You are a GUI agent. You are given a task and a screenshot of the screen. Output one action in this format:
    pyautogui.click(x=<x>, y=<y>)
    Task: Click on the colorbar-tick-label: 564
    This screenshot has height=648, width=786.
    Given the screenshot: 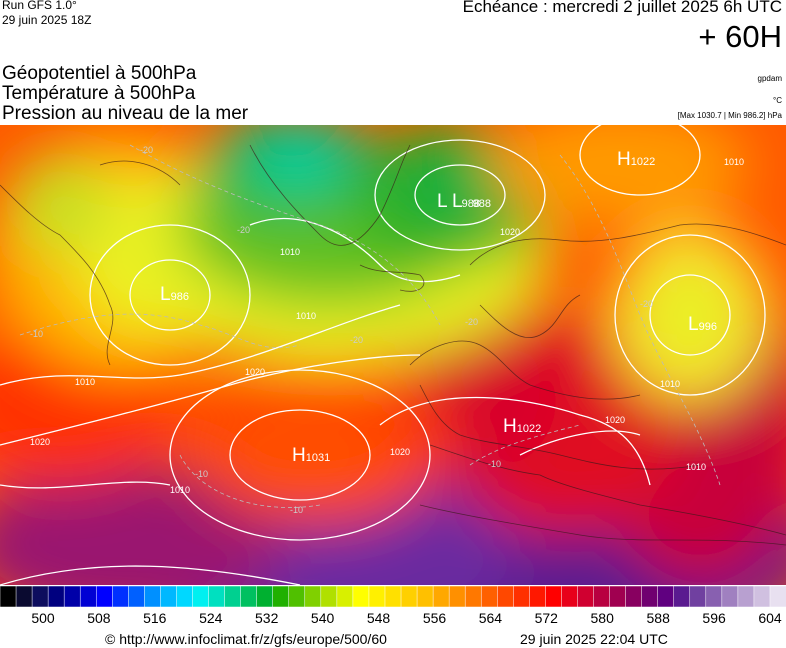 What is the action you would take?
    pyautogui.click(x=490, y=618)
    